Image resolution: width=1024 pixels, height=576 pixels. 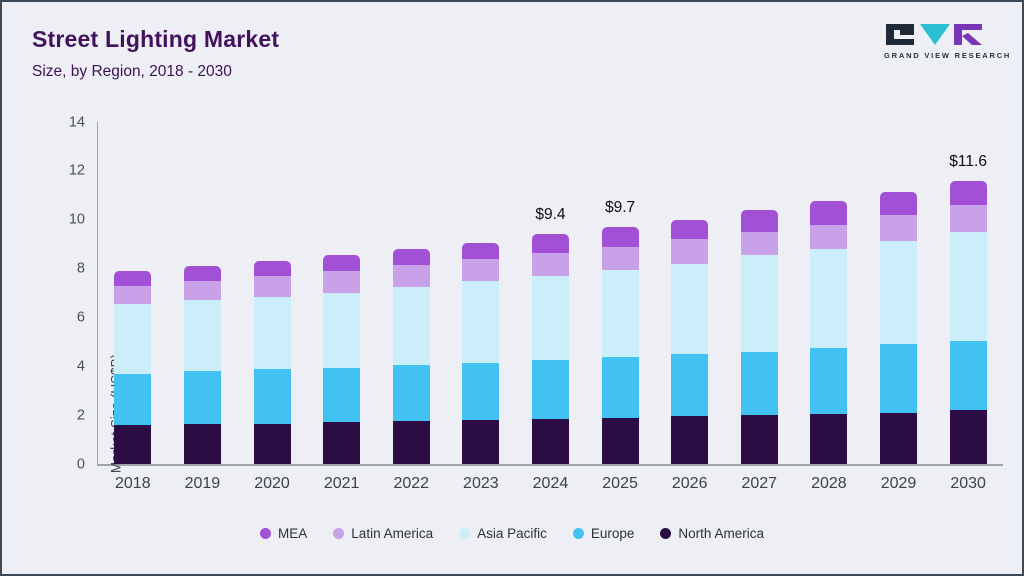 What do you see at coordinates (392, 533) in the screenshot?
I see `legend-label: Latin America` at bounding box center [392, 533].